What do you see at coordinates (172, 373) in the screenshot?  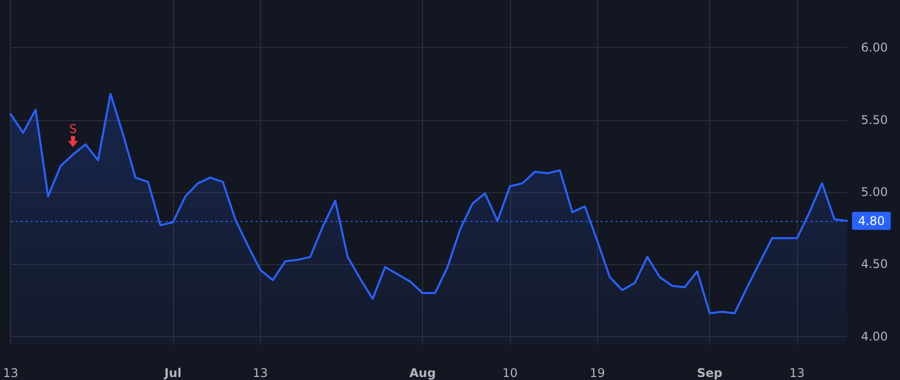 I see `x-tick-label: Jul` at bounding box center [172, 373].